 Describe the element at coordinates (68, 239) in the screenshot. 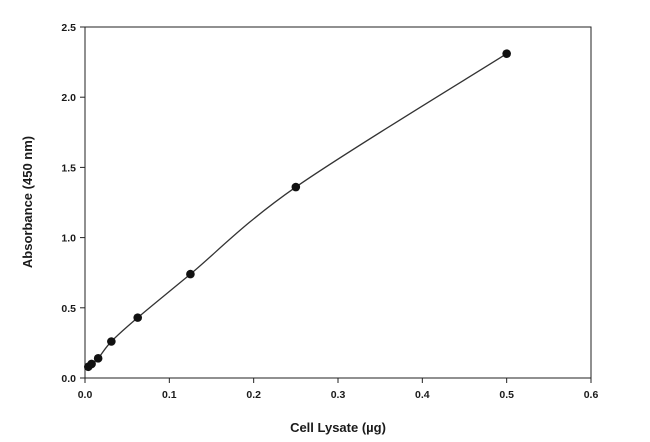

I see `y-tick-label: 1.0` at that location.